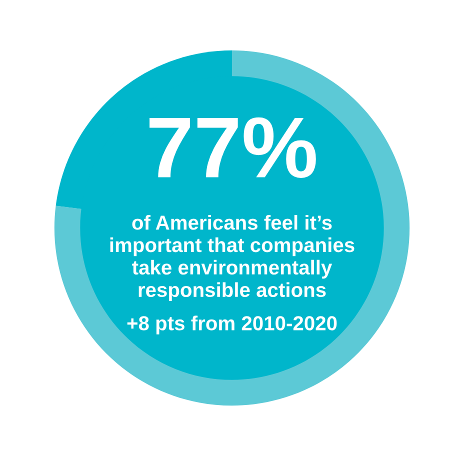 This screenshot has width=451, height=453. Describe the element at coordinates (233, 147) in the screenshot. I see `text: 77%` at that location.